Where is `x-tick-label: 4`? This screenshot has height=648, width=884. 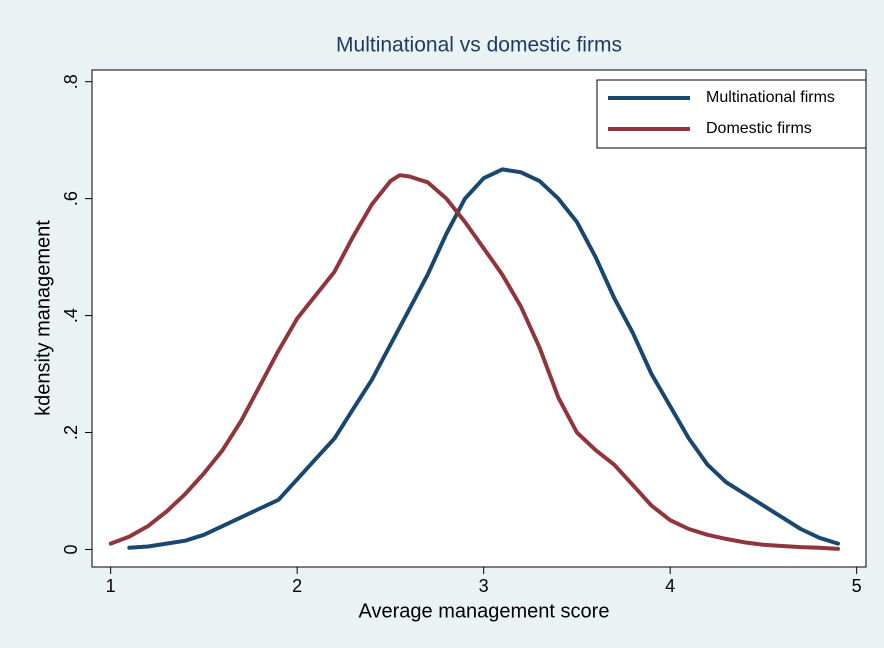
x-tick-label: 4 is located at coordinates (670, 586).